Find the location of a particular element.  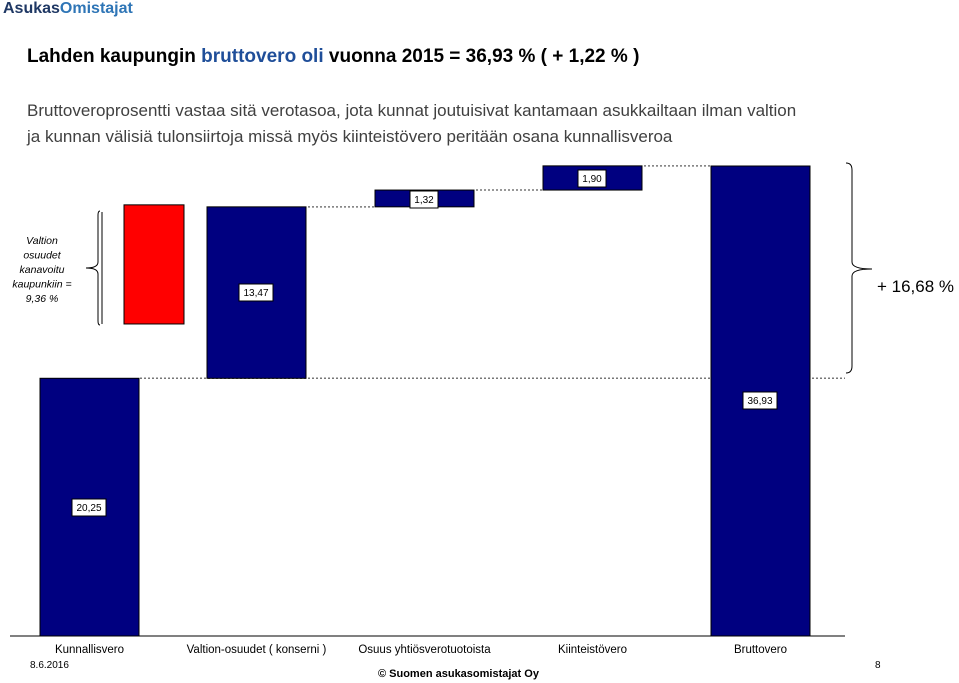

data-label: 1,90 is located at coordinates (592, 179).